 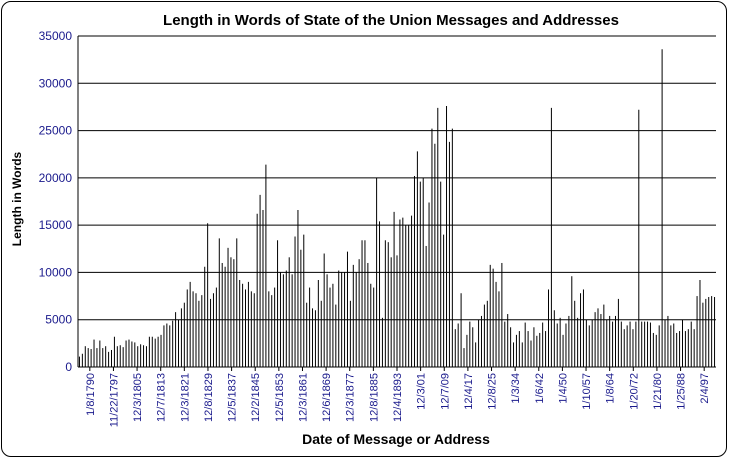 What do you see at coordinates (705, 388) in the screenshot?
I see `x-tick-label: 2/4/97` at bounding box center [705, 388].